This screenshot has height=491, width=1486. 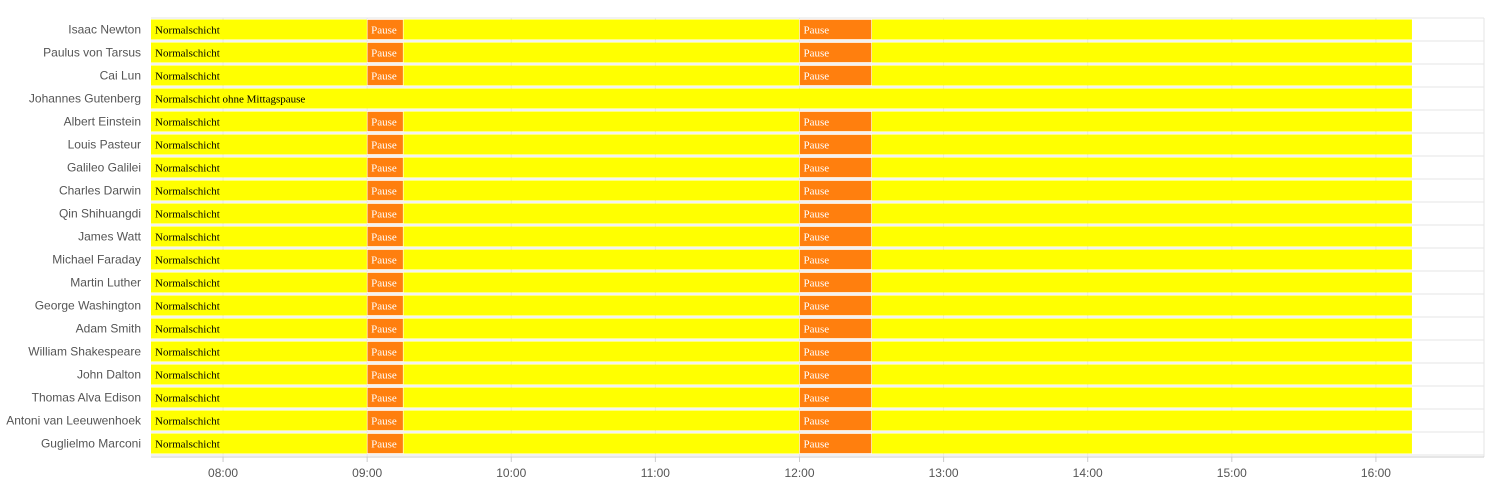 What do you see at coordinates (105, 283) in the screenshot?
I see `row-label: Martin Luther` at bounding box center [105, 283].